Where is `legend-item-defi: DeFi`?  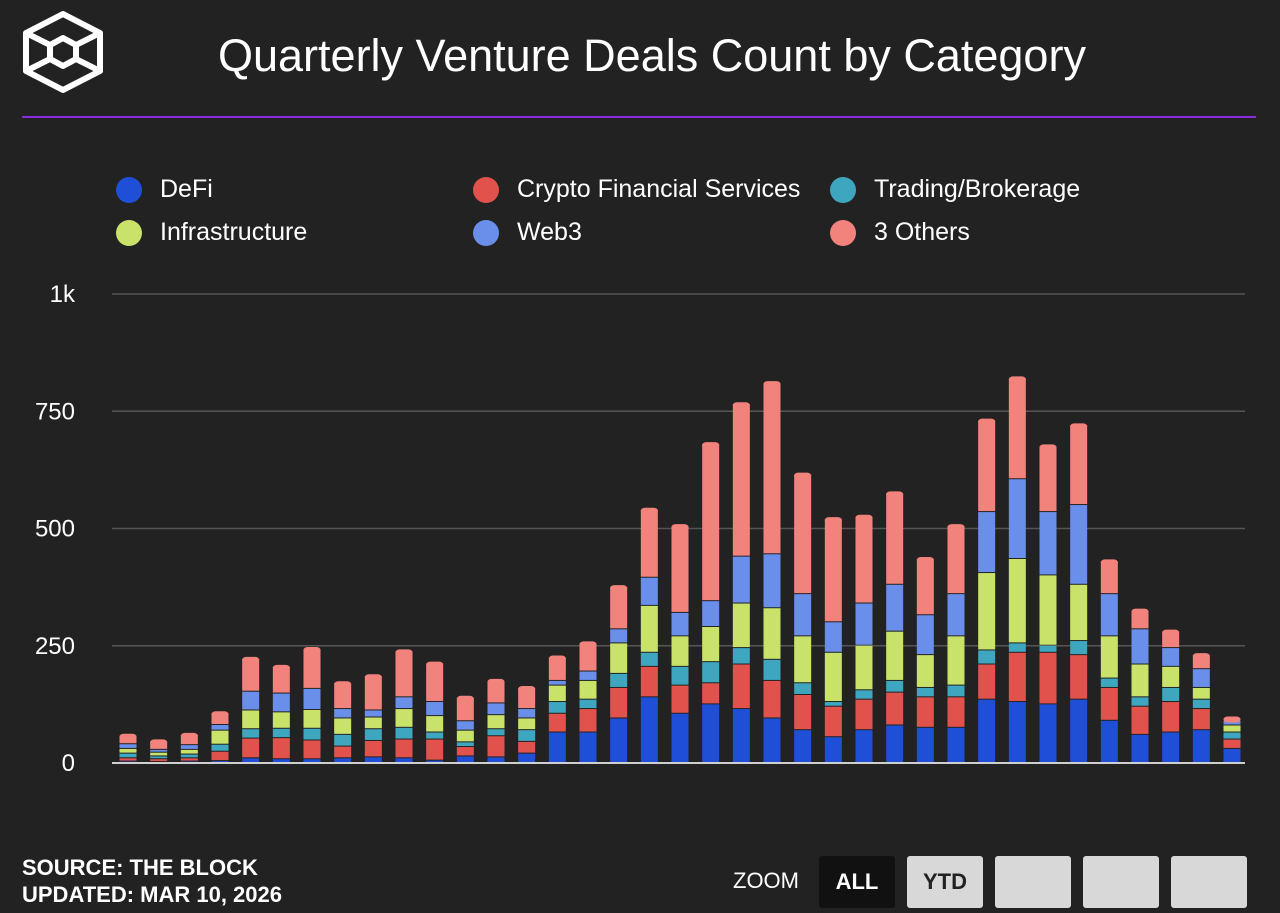
legend-item-defi: DeFi is located at coordinates (164, 189).